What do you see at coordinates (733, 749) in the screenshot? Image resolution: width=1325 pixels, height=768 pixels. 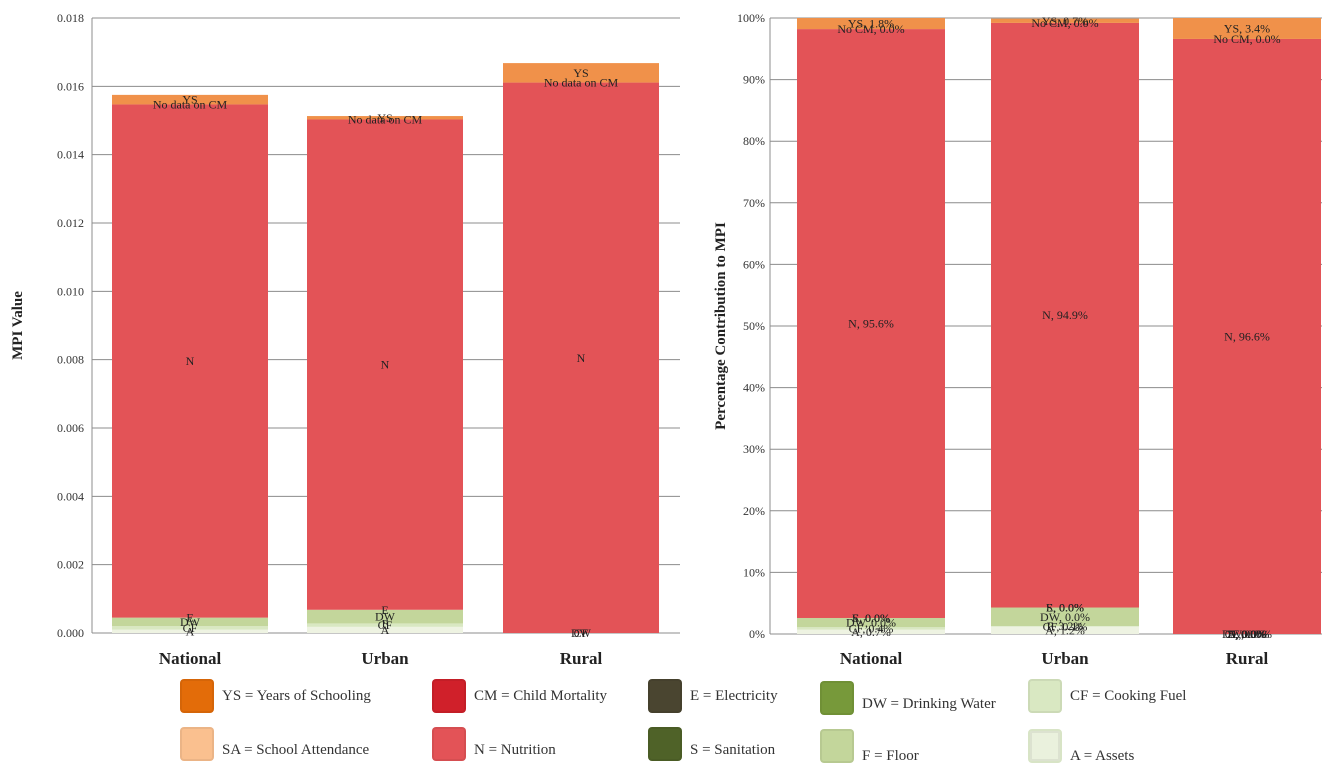 I see `legend-label-s: S = Sanitation` at bounding box center [733, 749].